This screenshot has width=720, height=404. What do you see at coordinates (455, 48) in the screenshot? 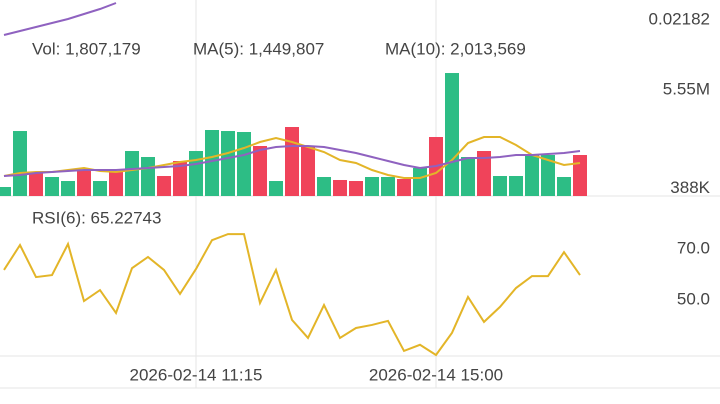
I see `legend-entry: MA(10): 2,013,569` at bounding box center [455, 48].